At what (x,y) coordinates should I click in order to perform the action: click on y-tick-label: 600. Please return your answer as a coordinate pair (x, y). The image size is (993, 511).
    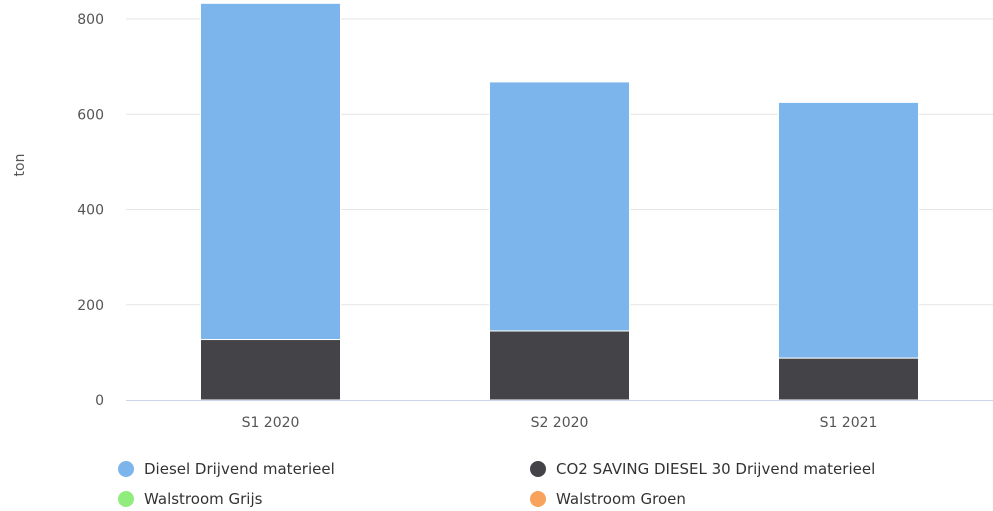
    Looking at the image, I should click on (90, 115).